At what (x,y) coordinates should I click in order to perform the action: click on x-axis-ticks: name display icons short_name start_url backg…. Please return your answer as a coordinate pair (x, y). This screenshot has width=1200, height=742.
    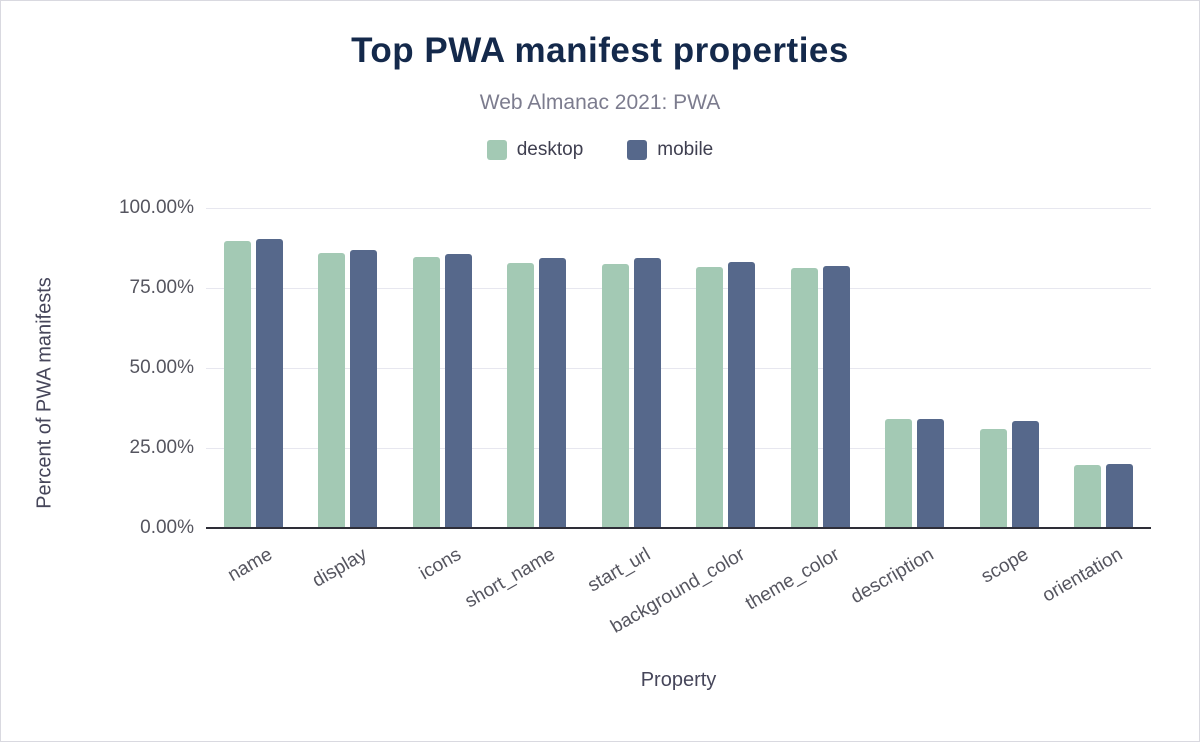
    Looking at the image, I should click on (678, 592).